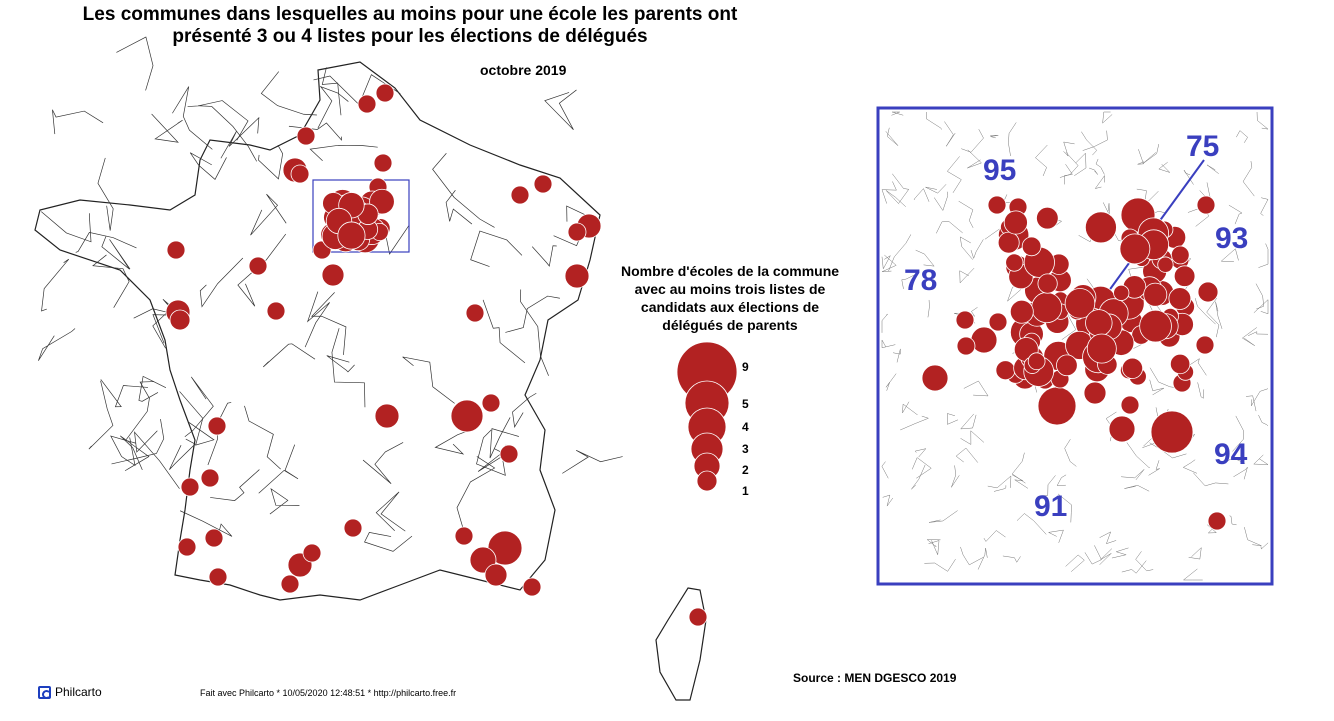 This screenshot has width=1334, height=721. I want to click on brand-name: Philcarto, so click(78, 692).